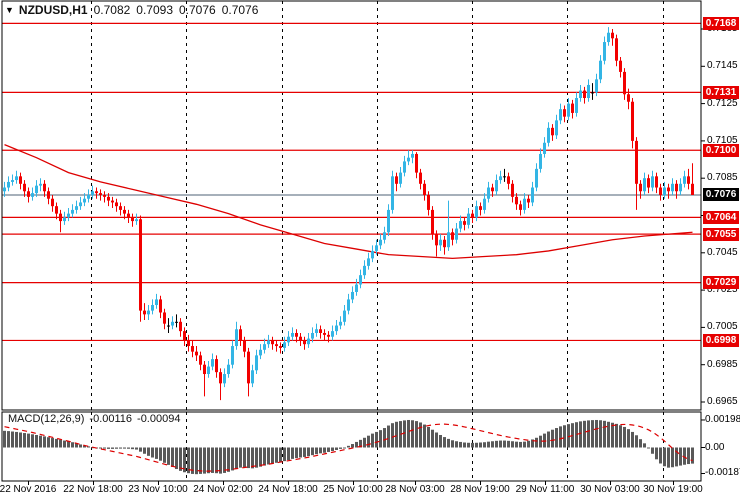 The image size is (740, 500). What do you see at coordinates (715, 447) in the screenshot?
I see `macd-axis-label: 0.00` at bounding box center [715, 447].